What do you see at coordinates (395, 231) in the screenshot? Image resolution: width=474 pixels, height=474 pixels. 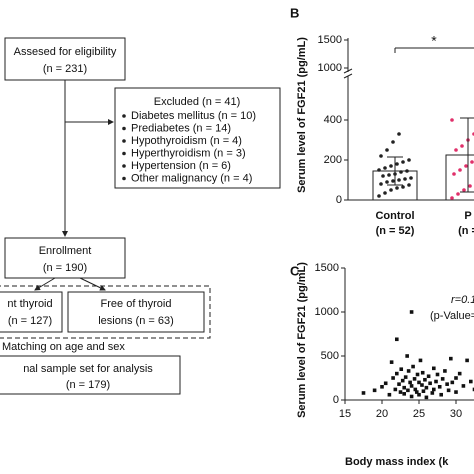 I see `x-sublabel: (n = 52)` at bounding box center [395, 231].